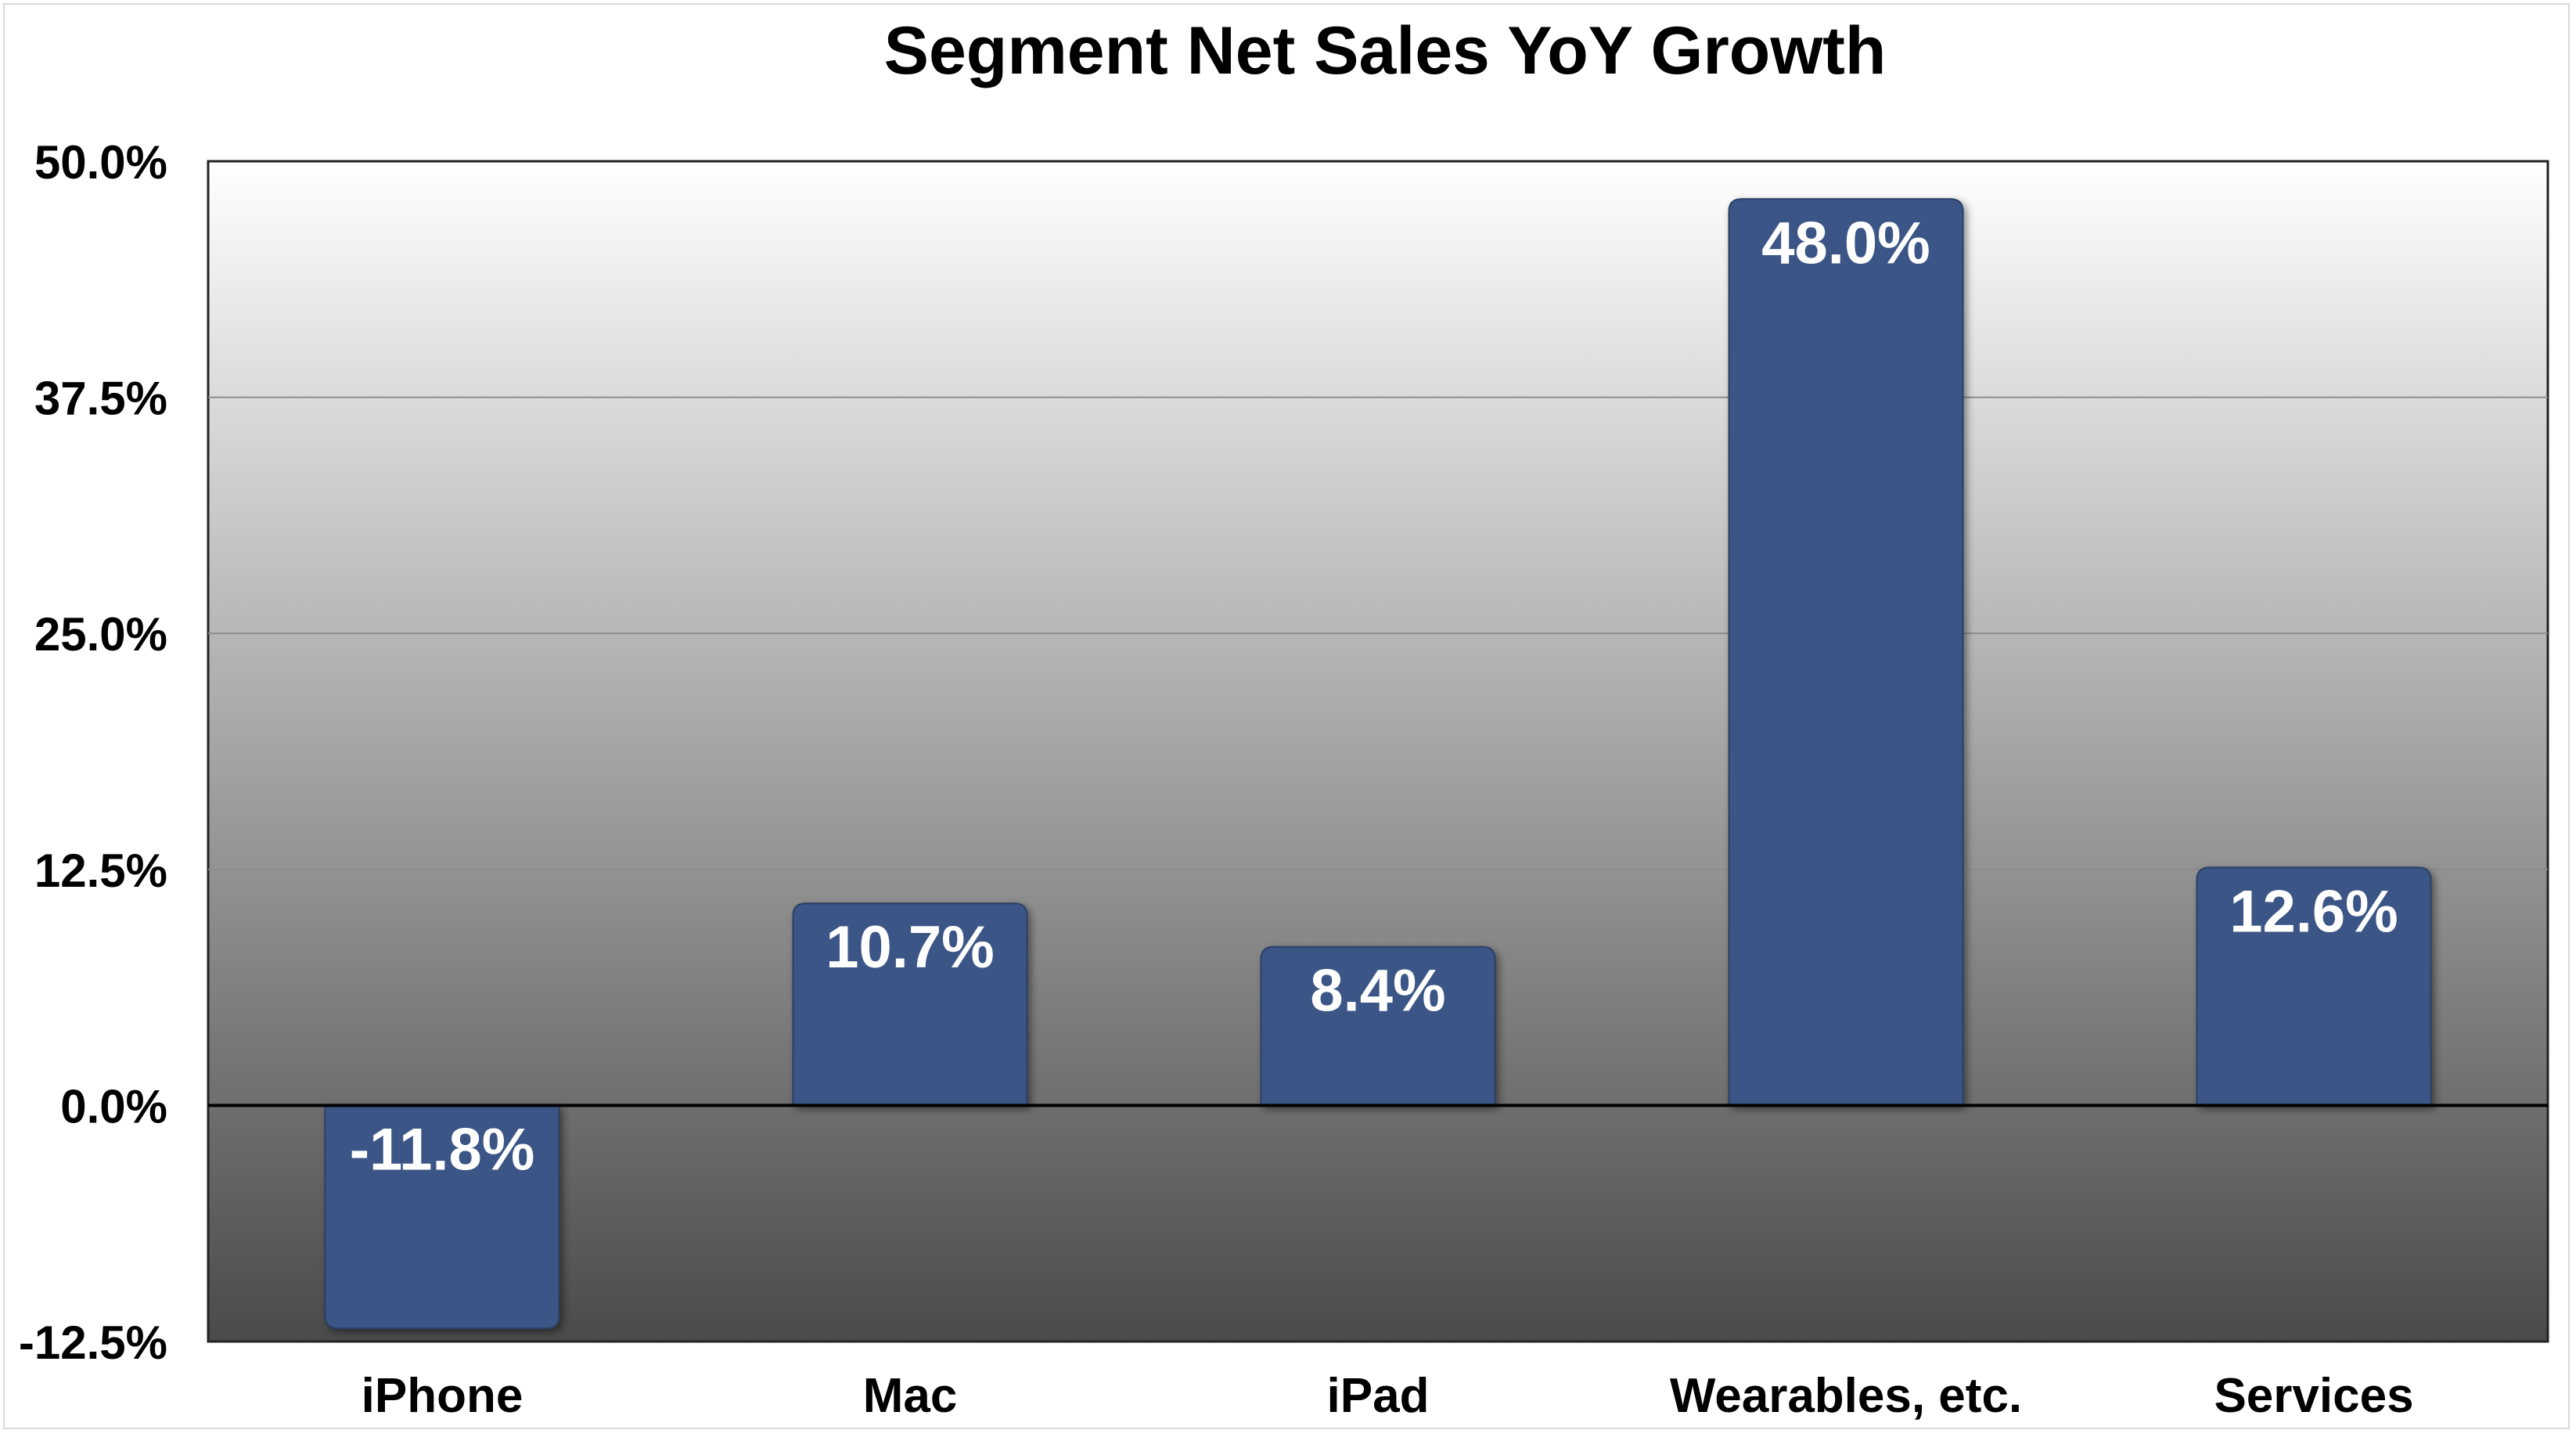 The height and width of the screenshot is (1437, 2576). I want to click on bar-mac, so click(910, 1004).